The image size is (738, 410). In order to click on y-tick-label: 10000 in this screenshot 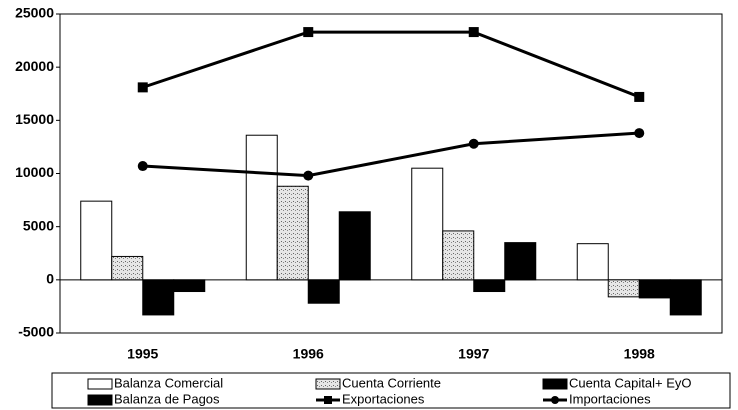, I will do `click(34, 172)`.